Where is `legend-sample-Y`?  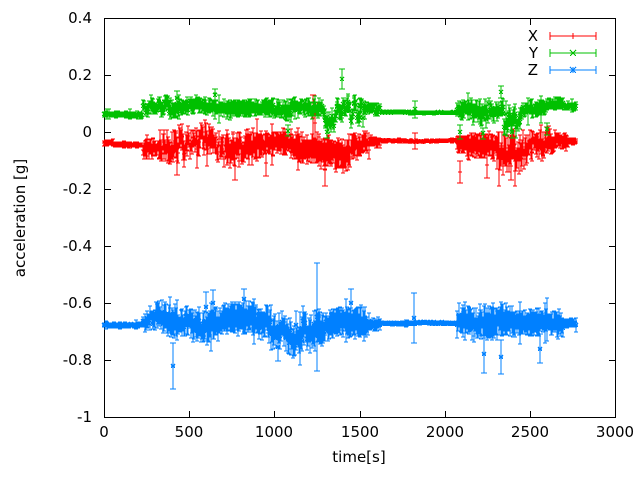
legend-sample-Y is located at coordinates (573, 53).